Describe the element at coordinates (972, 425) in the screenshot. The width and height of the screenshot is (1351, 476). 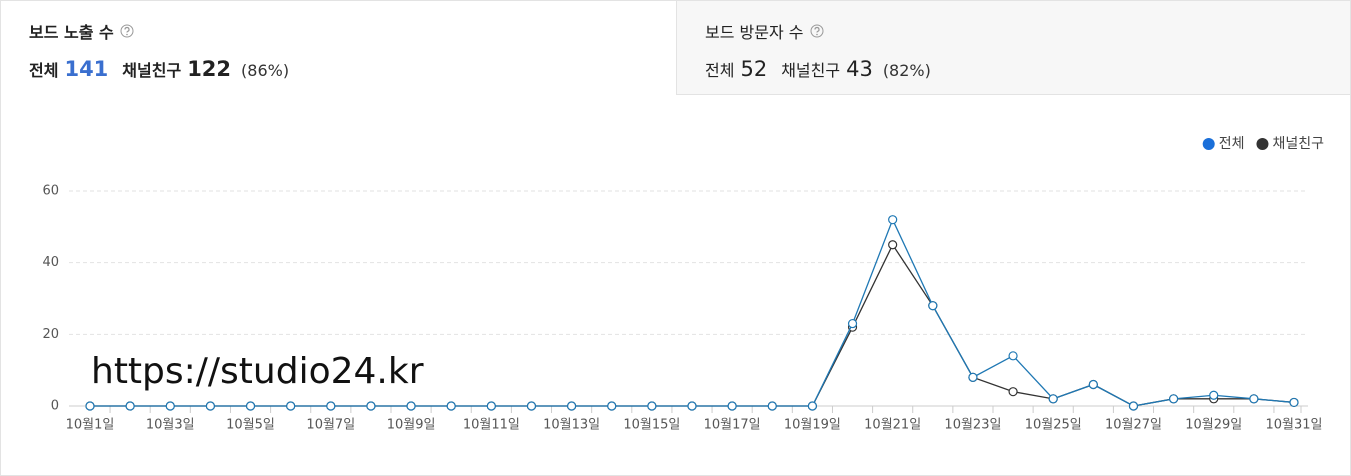
I see `x-tick-label: 10월23일` at that location.